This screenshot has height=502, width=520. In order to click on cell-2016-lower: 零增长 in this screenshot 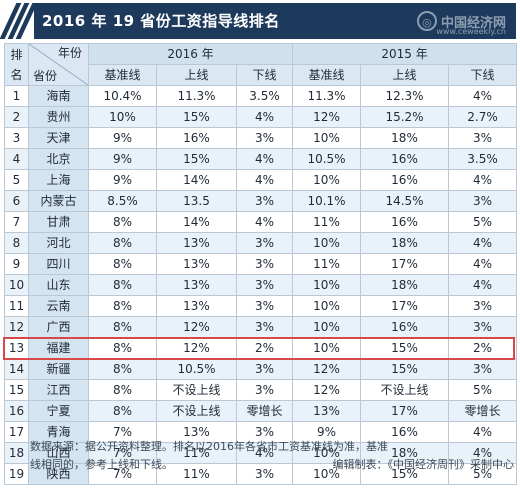, I will do `click(264, 411)`.